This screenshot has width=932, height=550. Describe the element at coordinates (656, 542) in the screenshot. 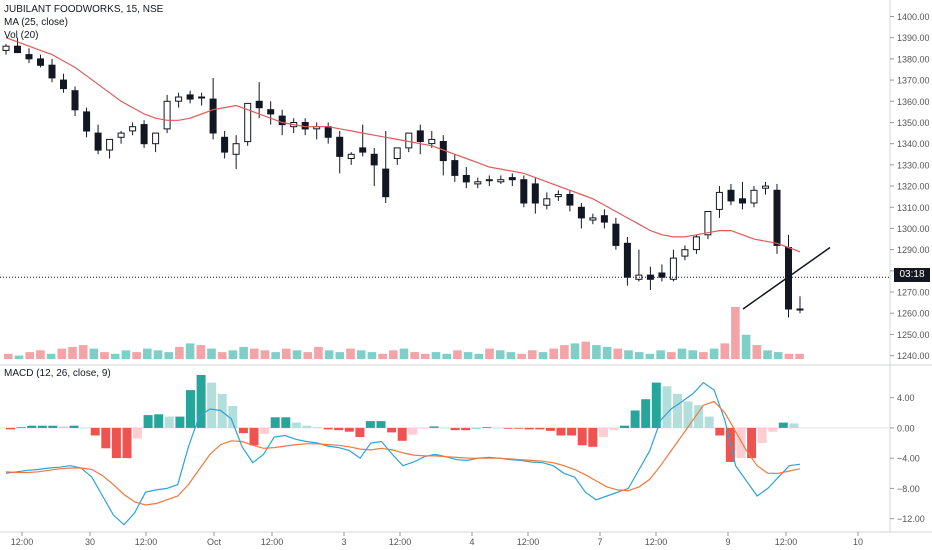

I see `time-axis-label: 12:00` at that location.